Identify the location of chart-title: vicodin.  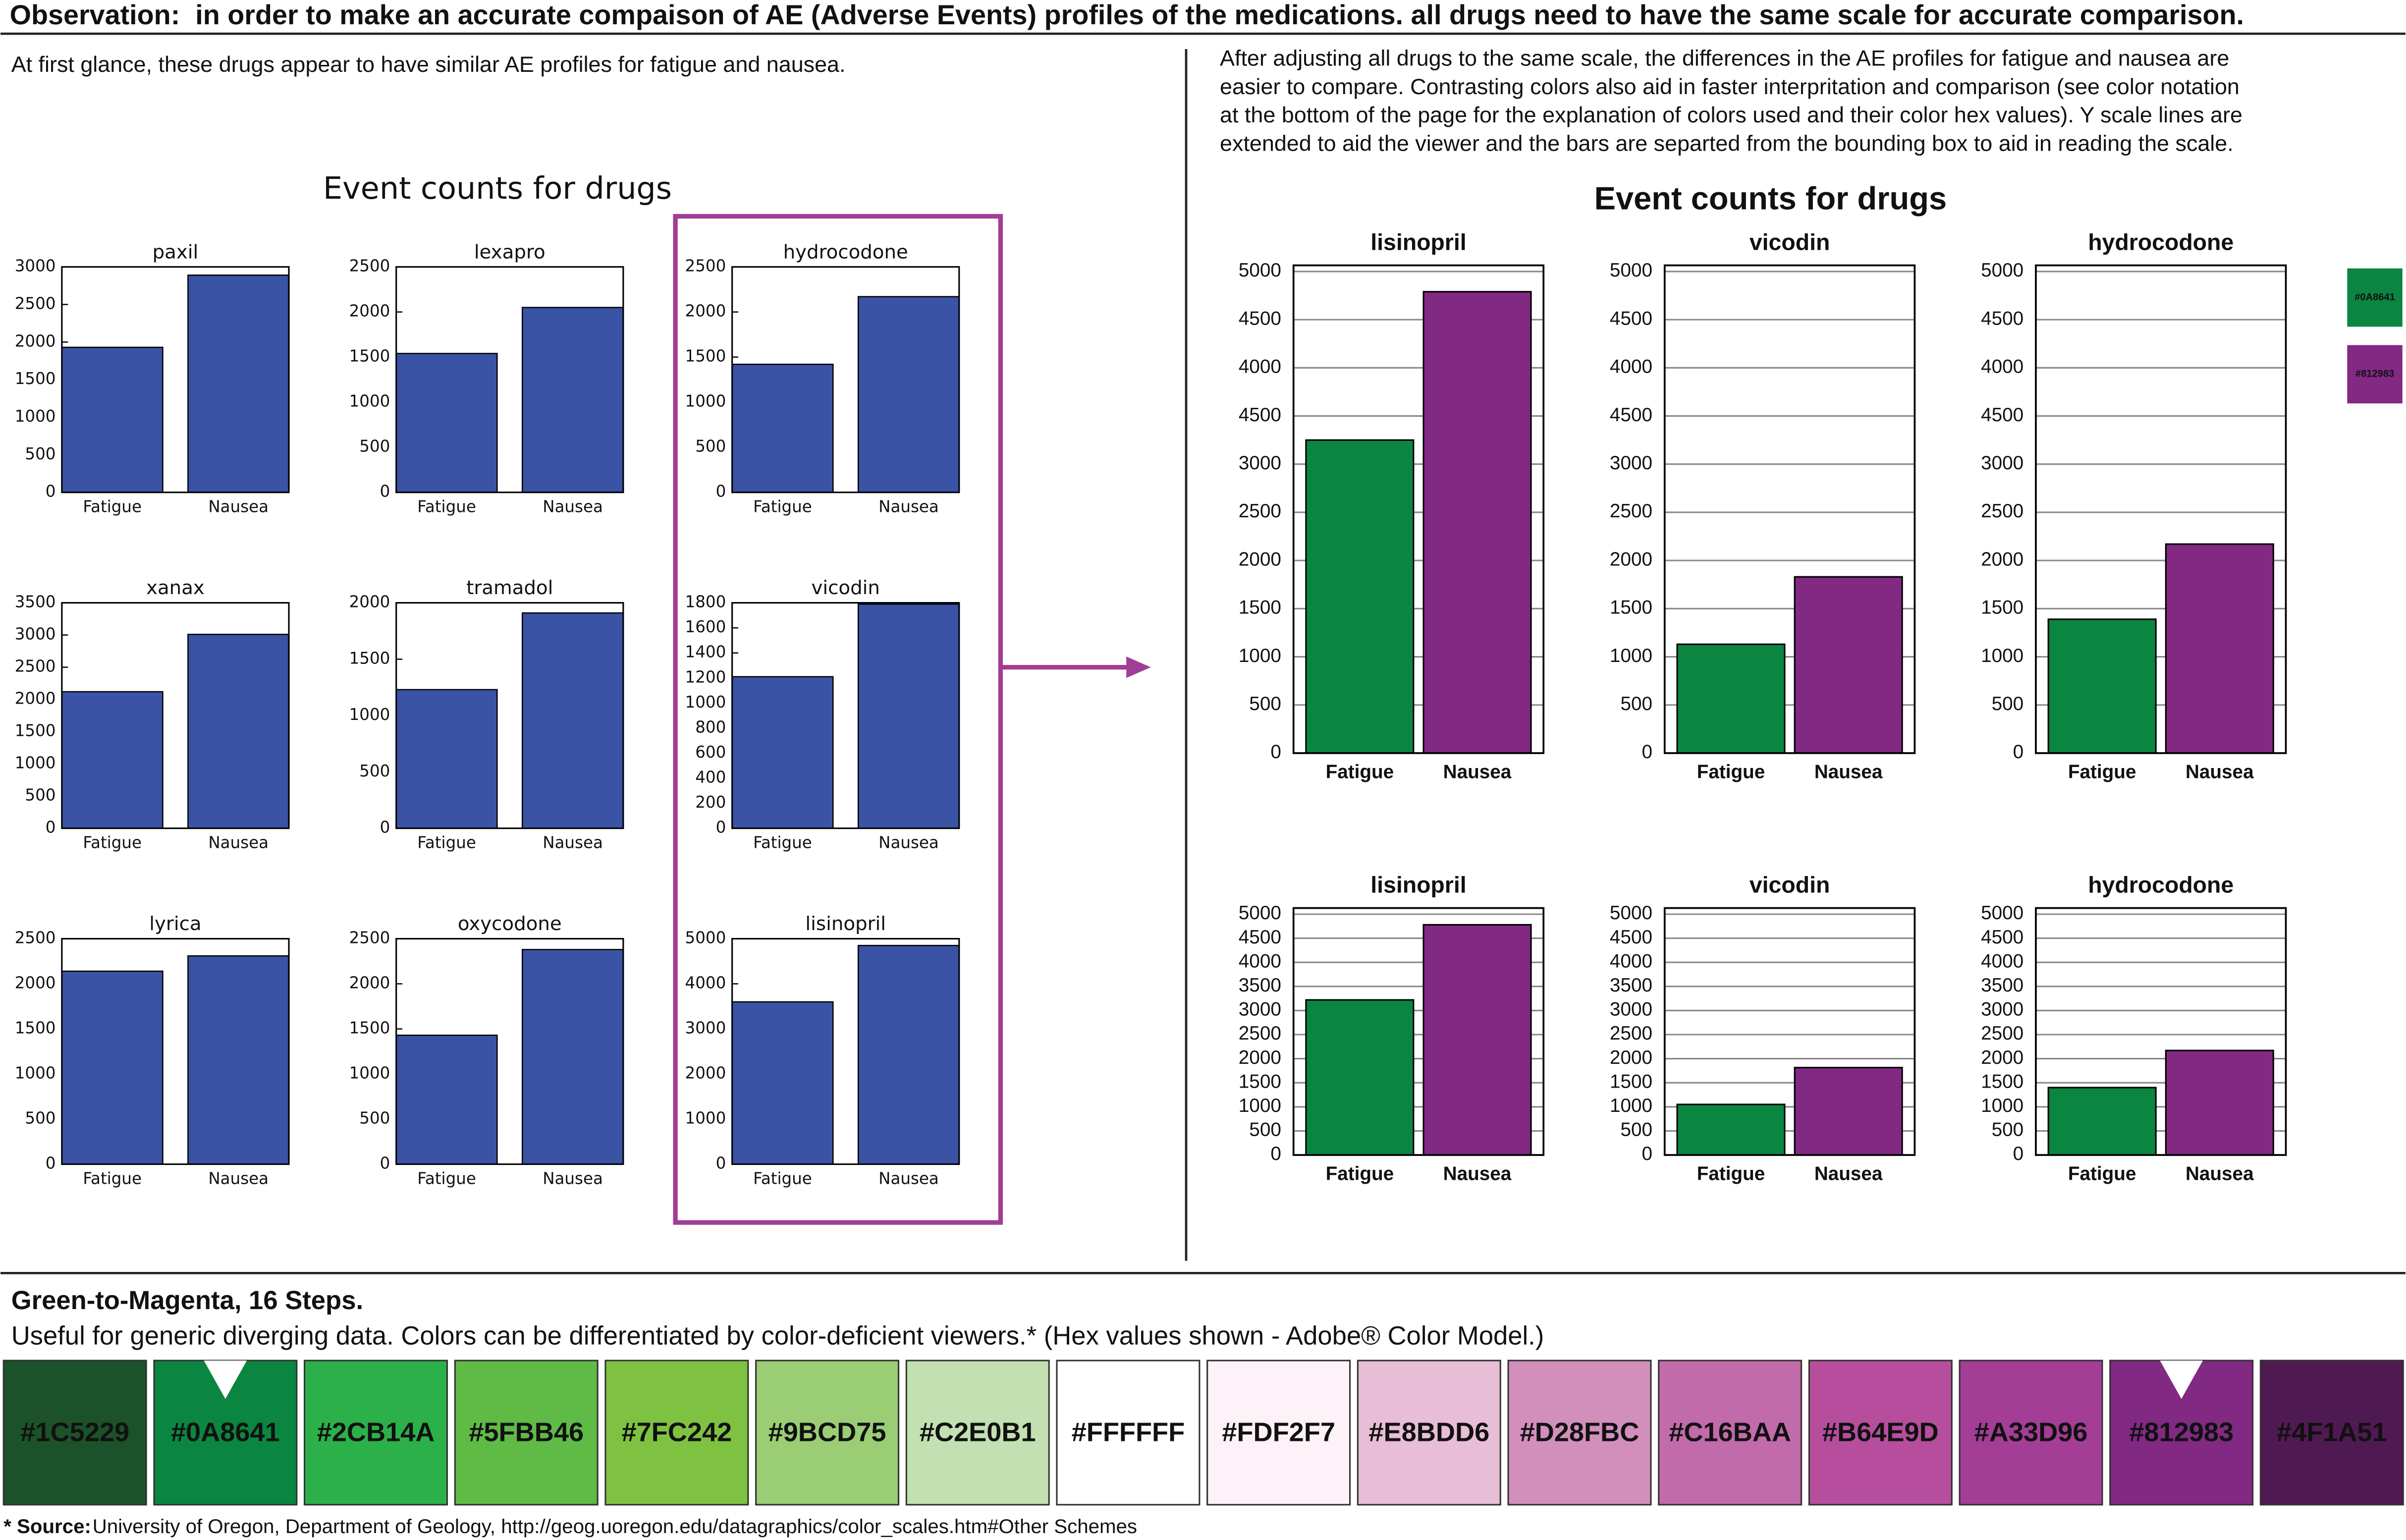
(846, 588).